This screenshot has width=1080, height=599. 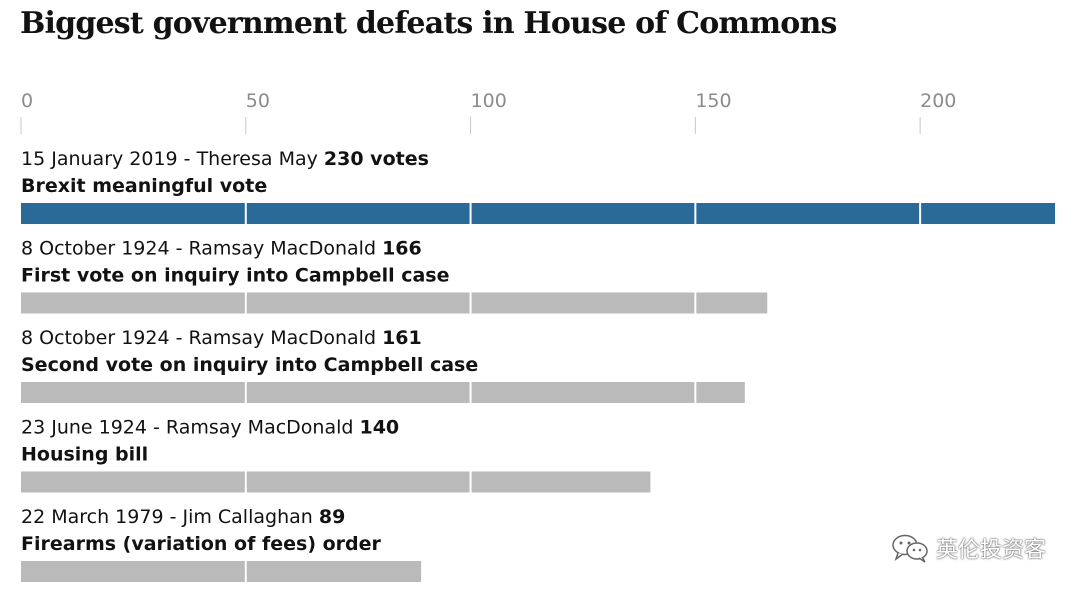 What do you see at coordinates (170, 517) in the screenshot?
I see `bar-label-date-pm: 22 March 1979 - Jim Callaghan` at bounding box center [170, 517].